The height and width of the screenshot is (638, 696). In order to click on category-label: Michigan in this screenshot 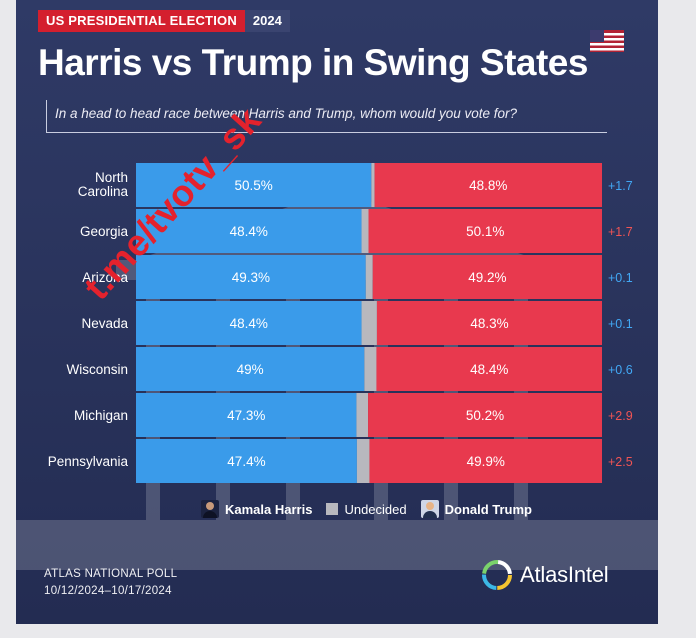, I will do `click(101, 415)`.